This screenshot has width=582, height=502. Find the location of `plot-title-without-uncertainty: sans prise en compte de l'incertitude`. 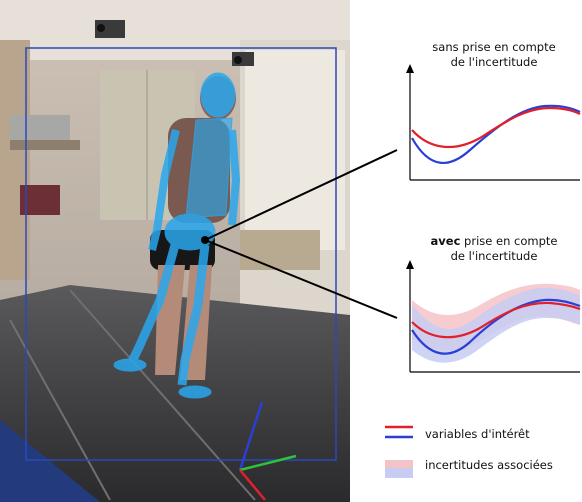

plot-title-without-uncertainty: sans prise en compte de l'incertitude is located at coordinates (494, 54).